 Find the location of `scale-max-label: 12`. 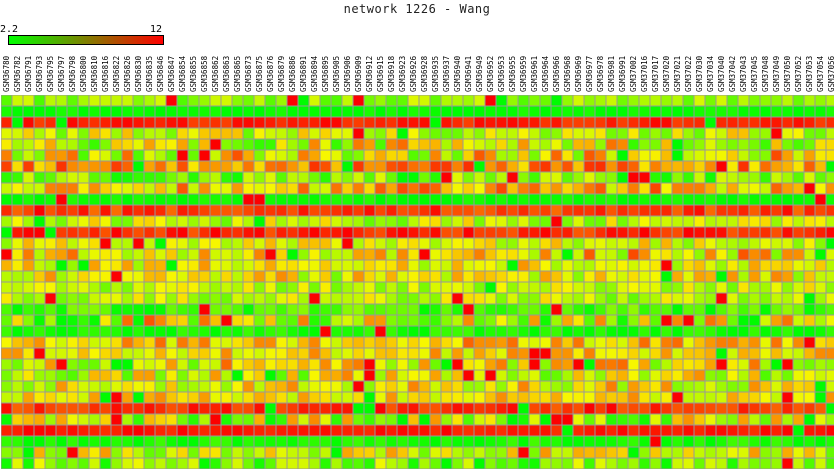

scale-max-label: 12 is located at coordinates (156, 29).